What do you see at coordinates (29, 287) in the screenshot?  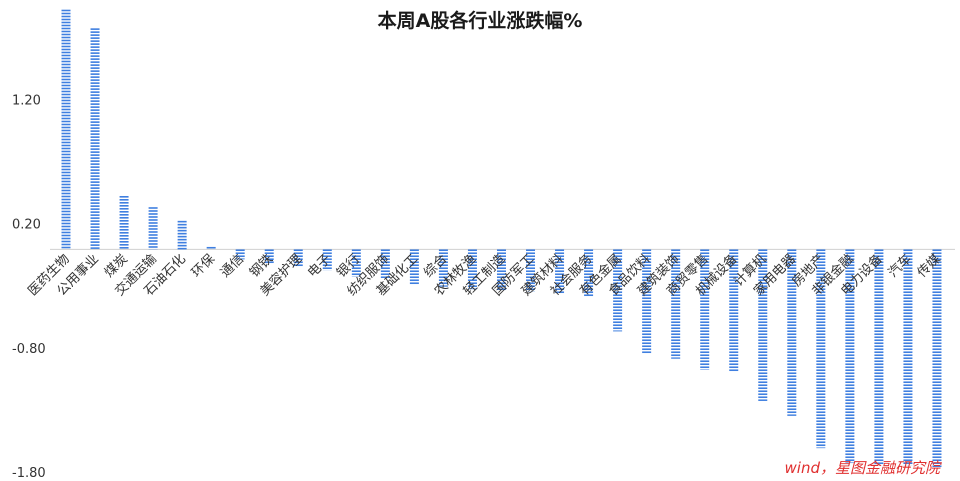 I see `y-axis: 1.20 0.20 -0.80 -1.80` at bounding box center [29, 287].